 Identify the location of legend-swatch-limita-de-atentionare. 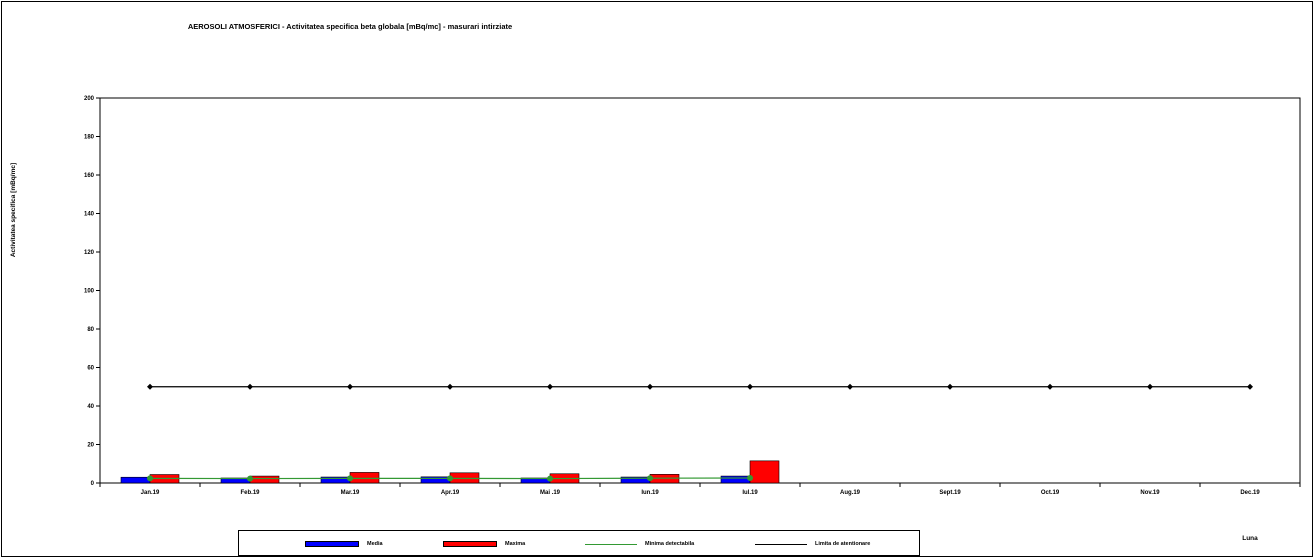
(781, 544).